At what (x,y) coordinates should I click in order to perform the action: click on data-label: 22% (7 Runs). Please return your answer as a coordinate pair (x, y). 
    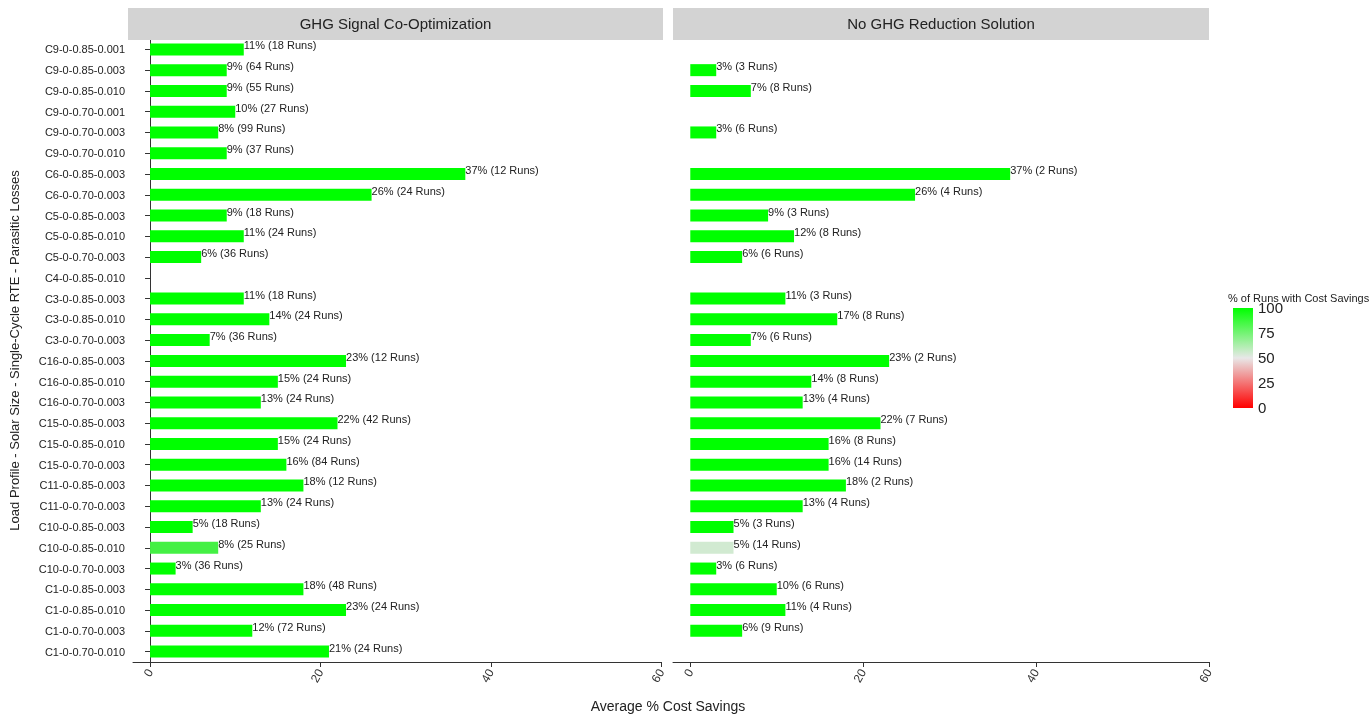
    Looking at the image, I should click on (914, 419).